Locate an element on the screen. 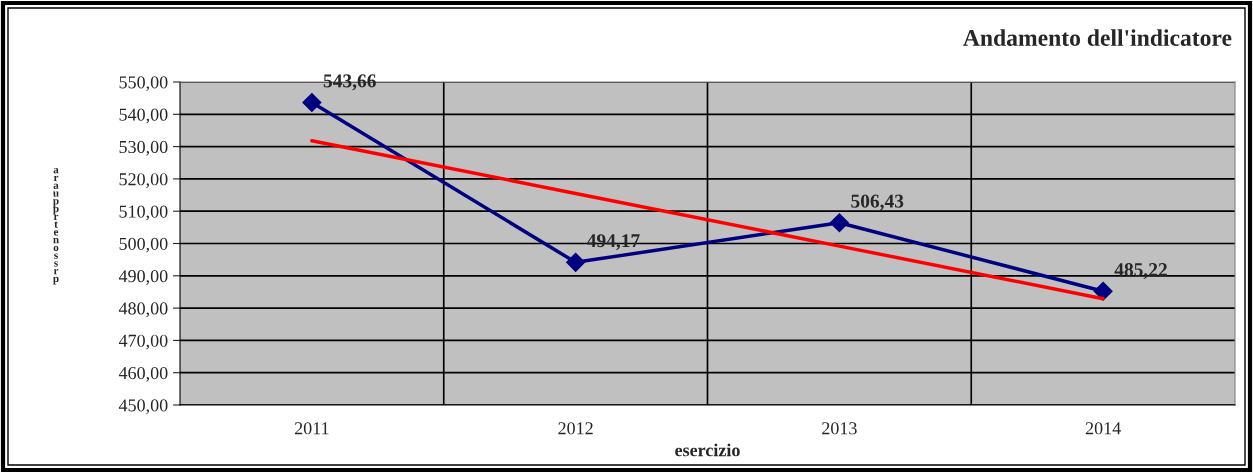  y-tick-label: 550,00 is located at coordinates (143, 84).